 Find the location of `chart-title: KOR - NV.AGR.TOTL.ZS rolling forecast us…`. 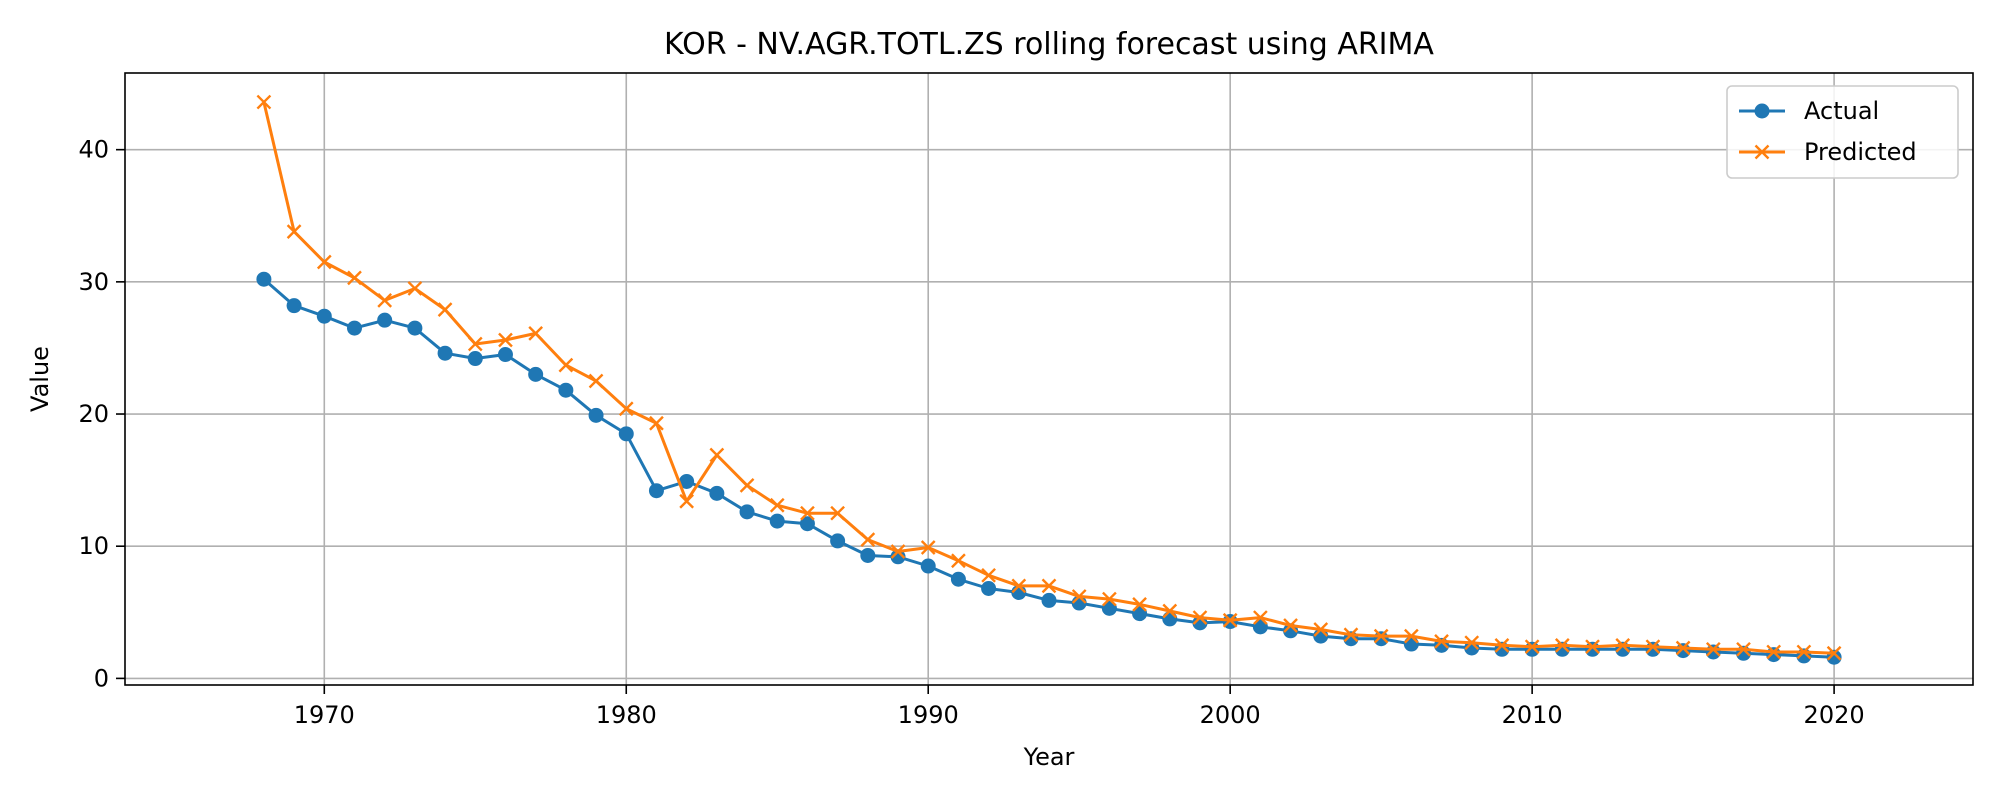

chart-title: KOR - NV.AGR.TOTL.ZS rolling forecast us… is located at coordinates (1049, 44).